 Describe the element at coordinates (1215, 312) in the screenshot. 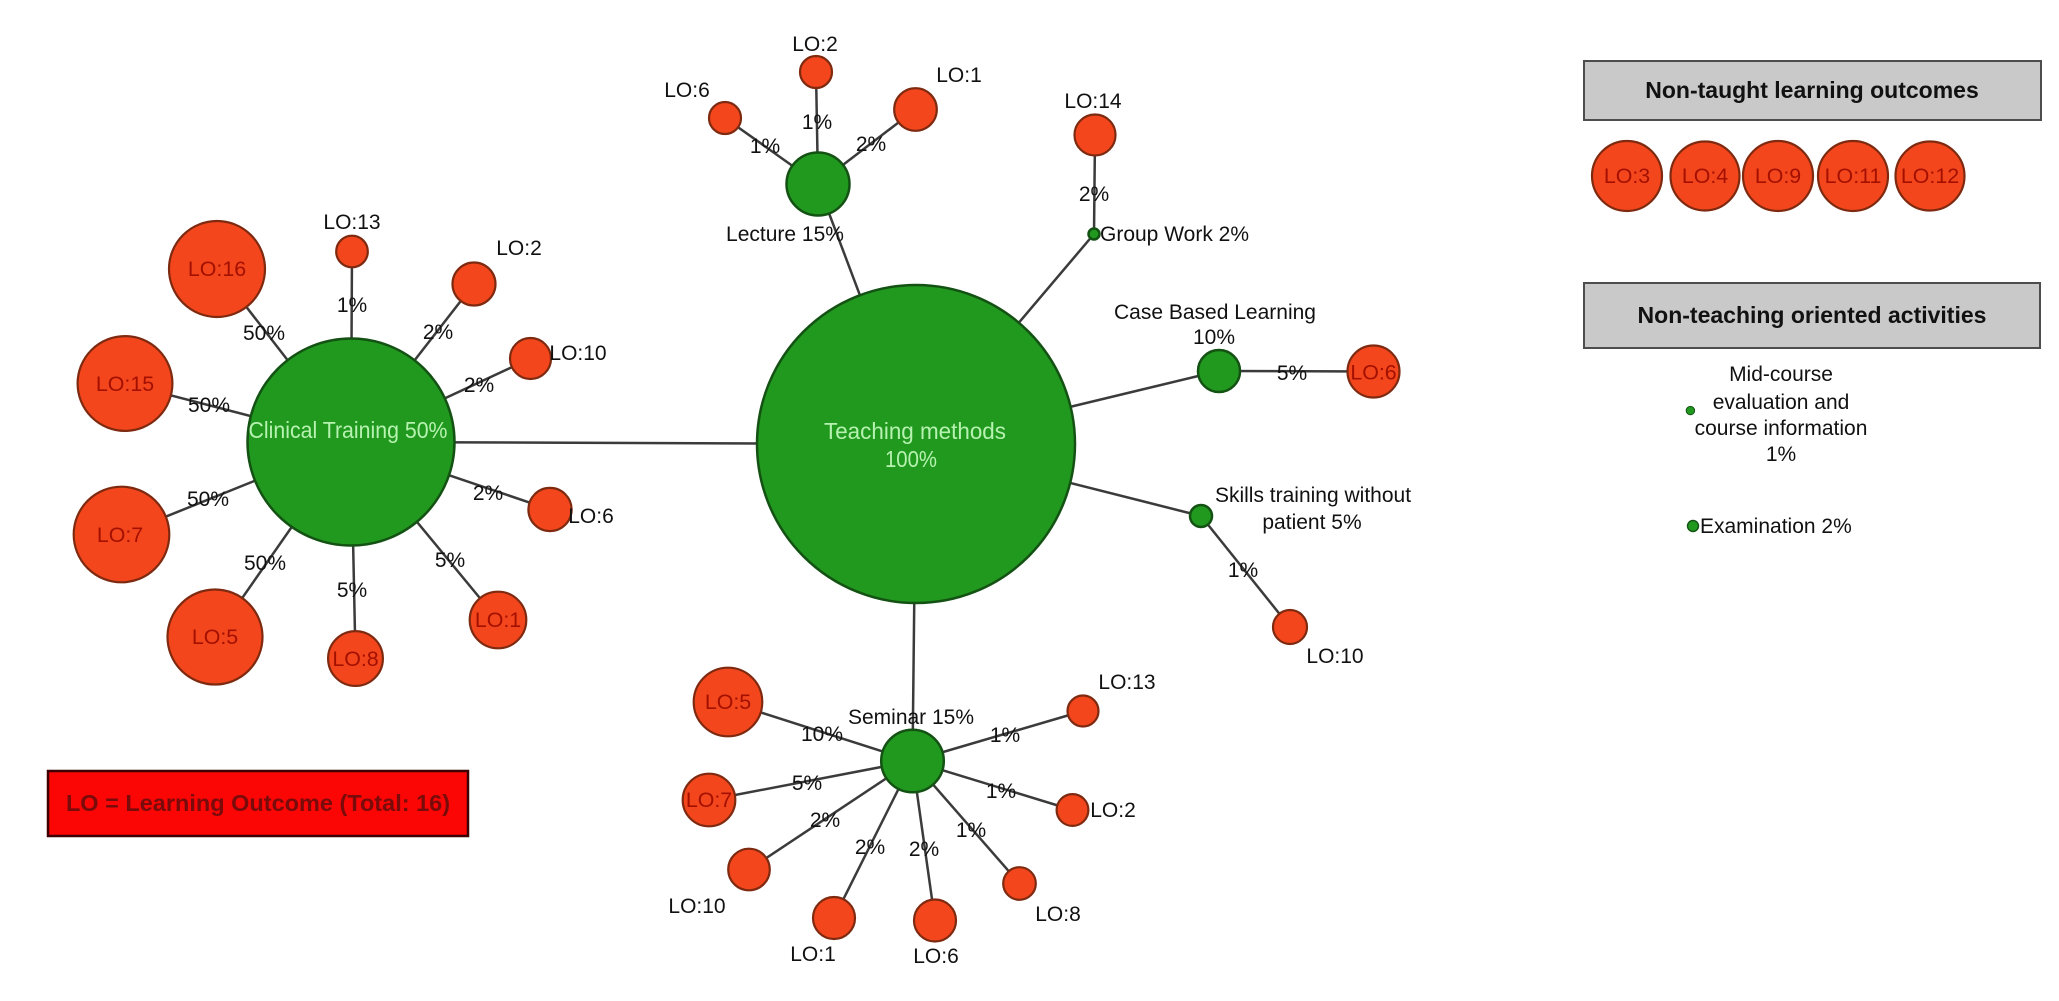

I see `svg-text: Case Based Learning` at that location.